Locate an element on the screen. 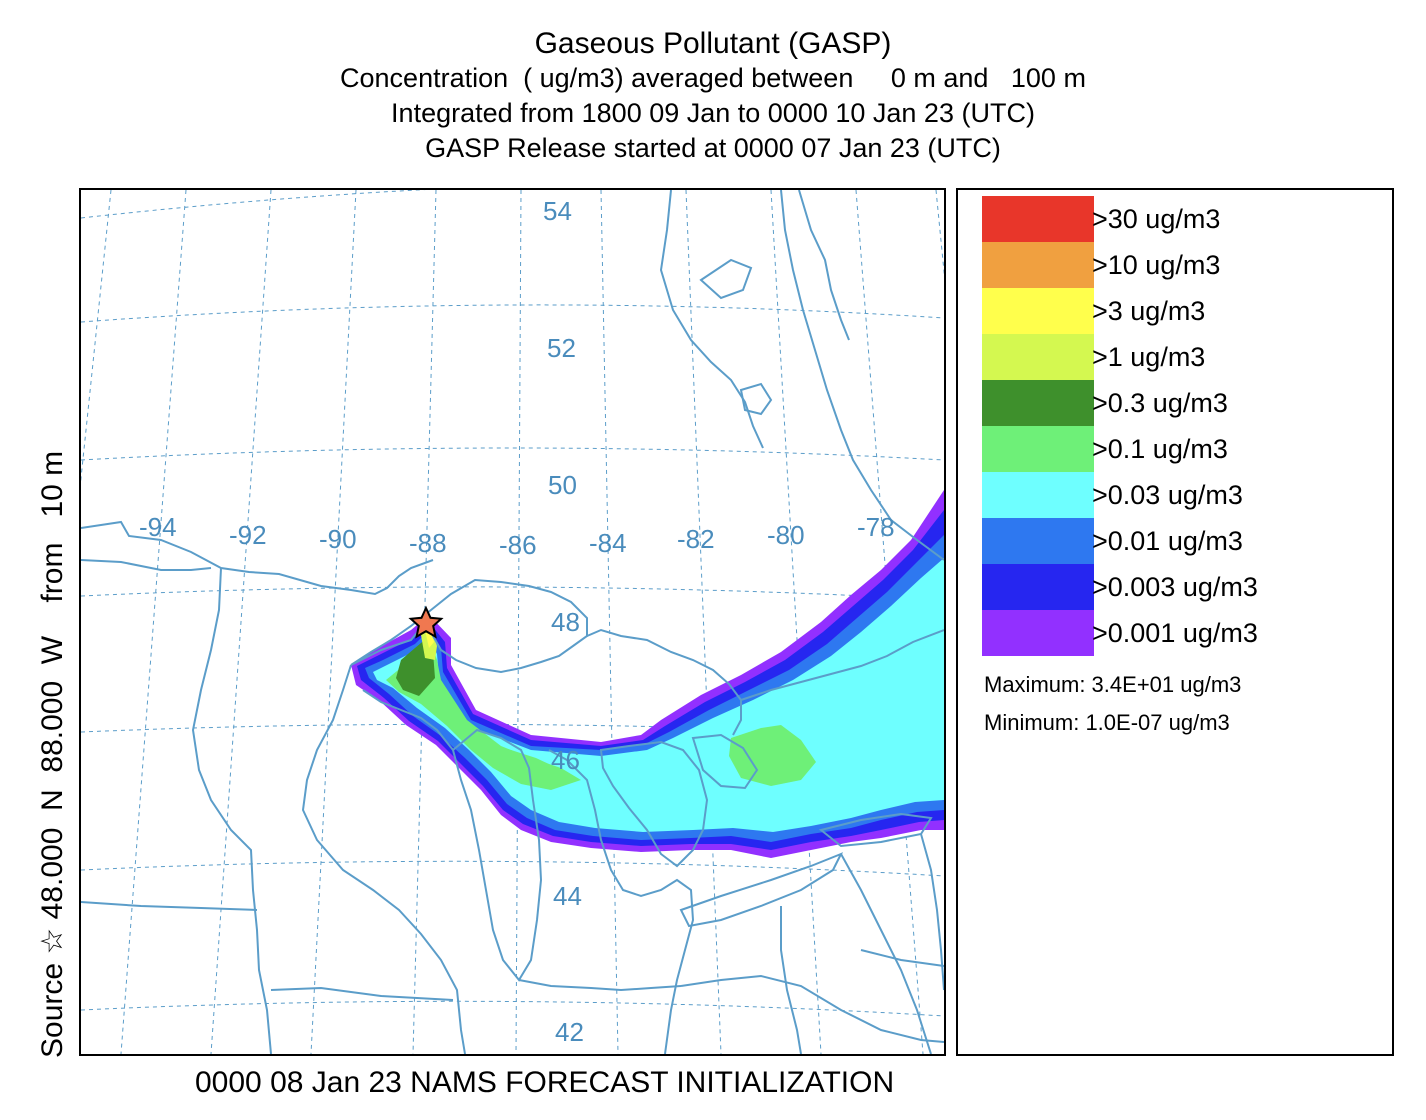 This screenshot has height=1120, width=1426. legend-label: >0.3 ug/m3 is located at coordinates (1160, 403).